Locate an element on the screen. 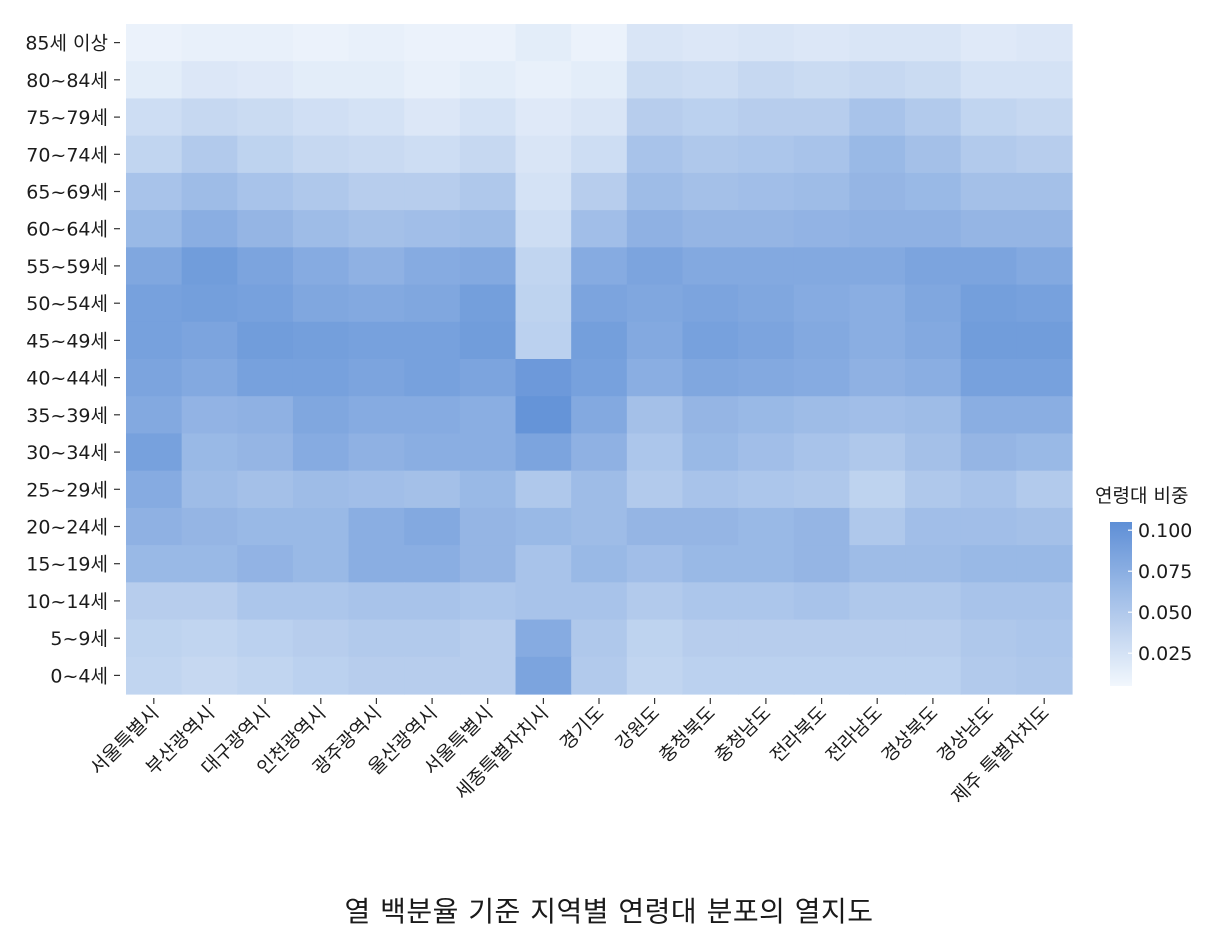 This screenshot has height=948, width=1218. y-tick-label: 30~34세 is located at coordinates (67, 453).